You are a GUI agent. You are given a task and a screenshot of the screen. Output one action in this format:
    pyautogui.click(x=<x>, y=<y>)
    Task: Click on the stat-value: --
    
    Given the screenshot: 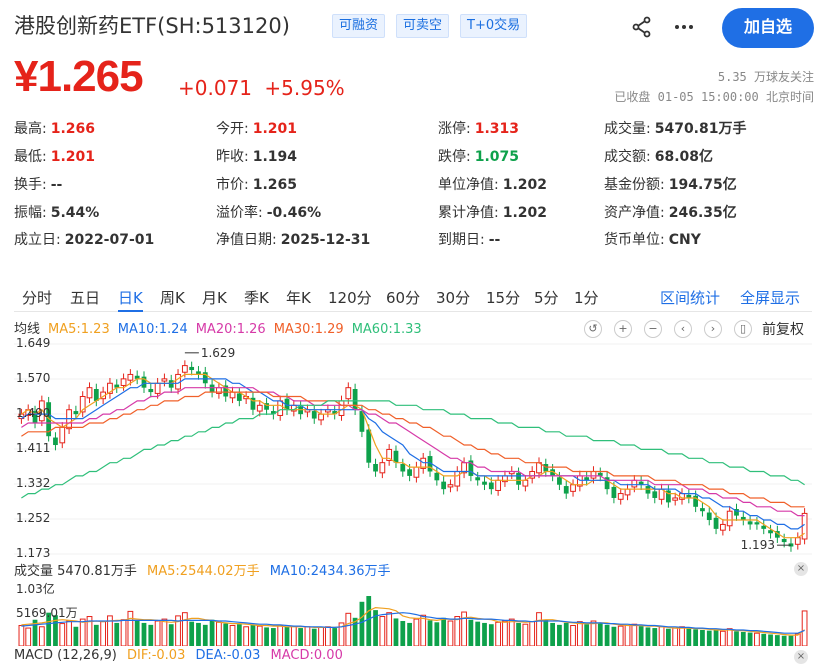 What is the action you would take?
    pyautogui.click(x=56, y=185)
    